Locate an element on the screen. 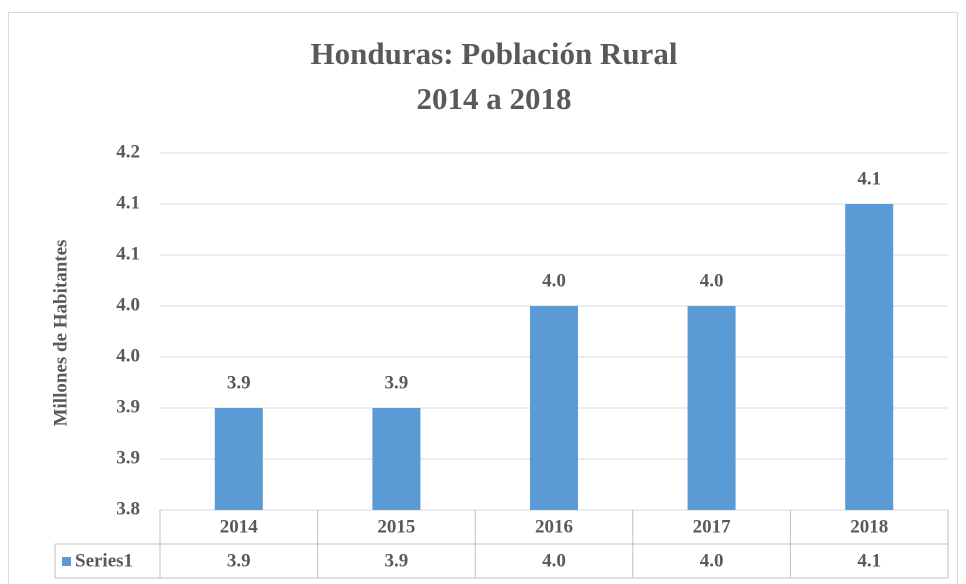 The height and width of the screenshot is (584, 966). legend-swatch is located at coordinates (66, 561).